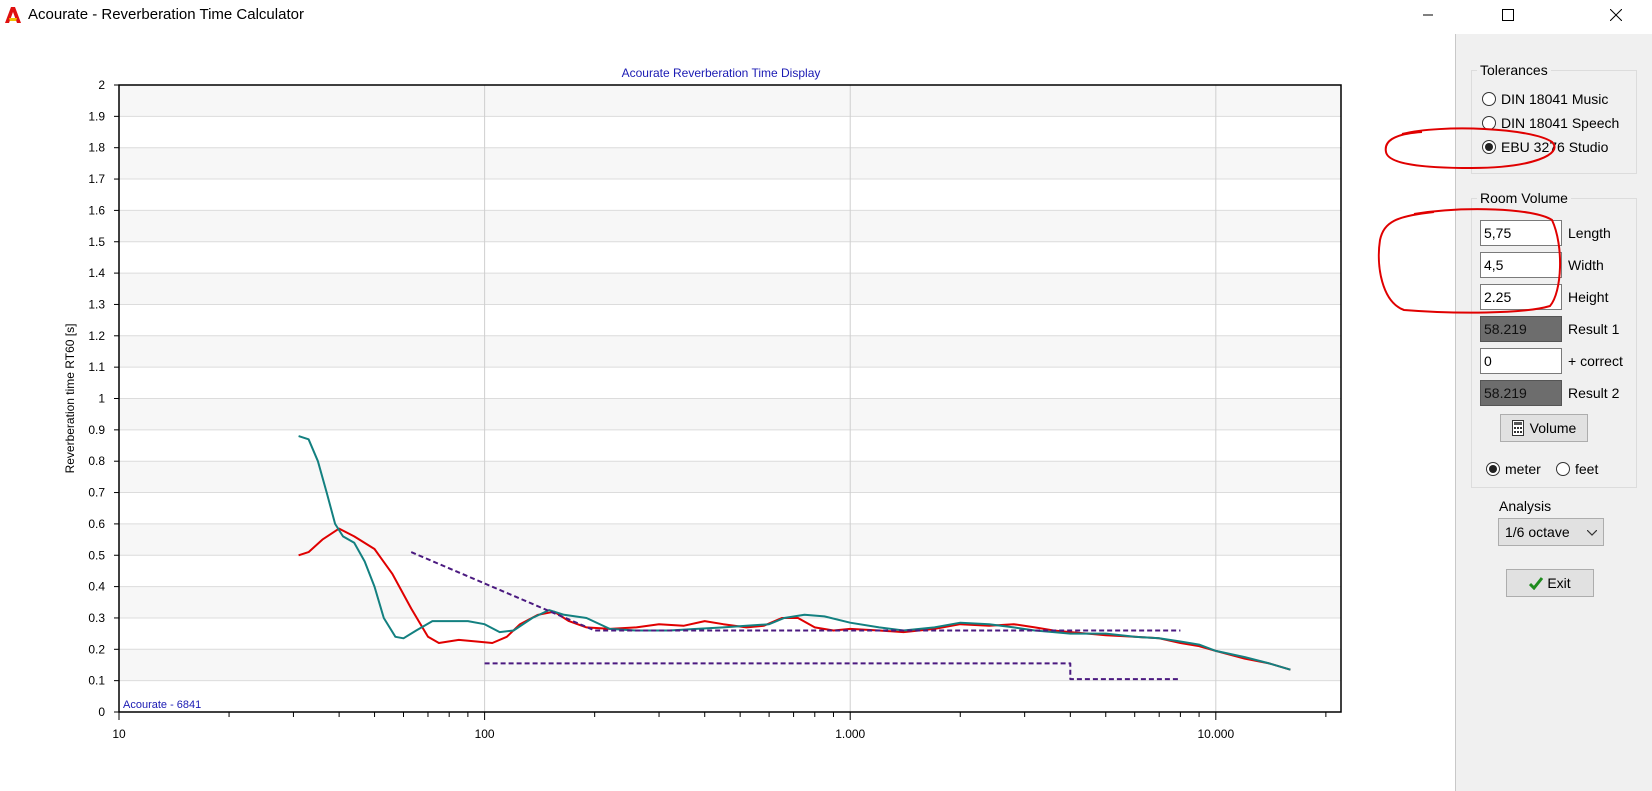  I want to click on y-tick-label: 1.7, so click(96, 179).